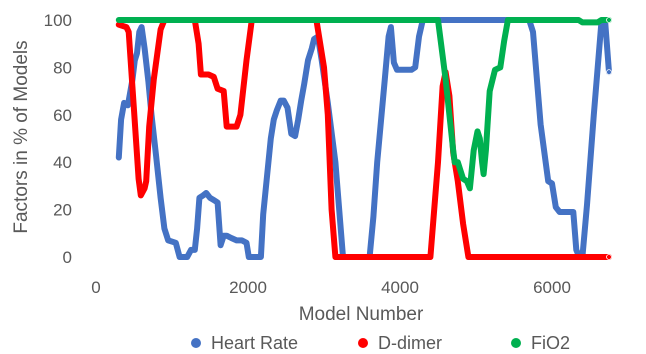 The height and width of the screenshot is (354, 646). I want to click on y-tick-label: 40, so click(62, 162).